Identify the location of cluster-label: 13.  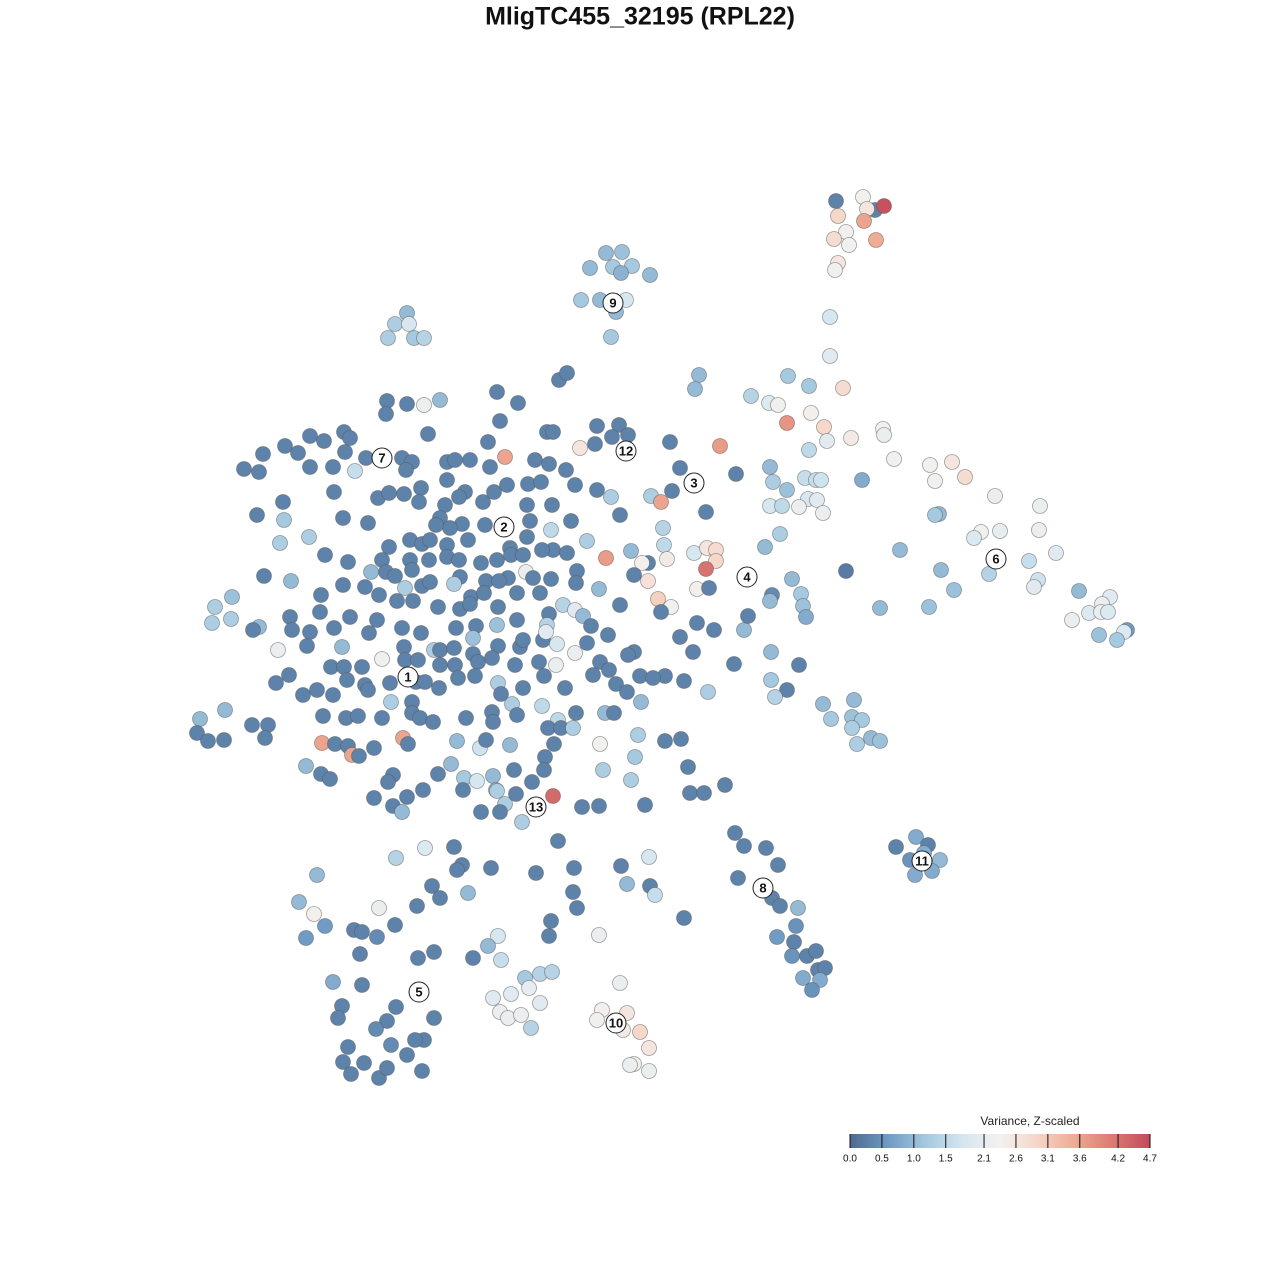
(536, 806).